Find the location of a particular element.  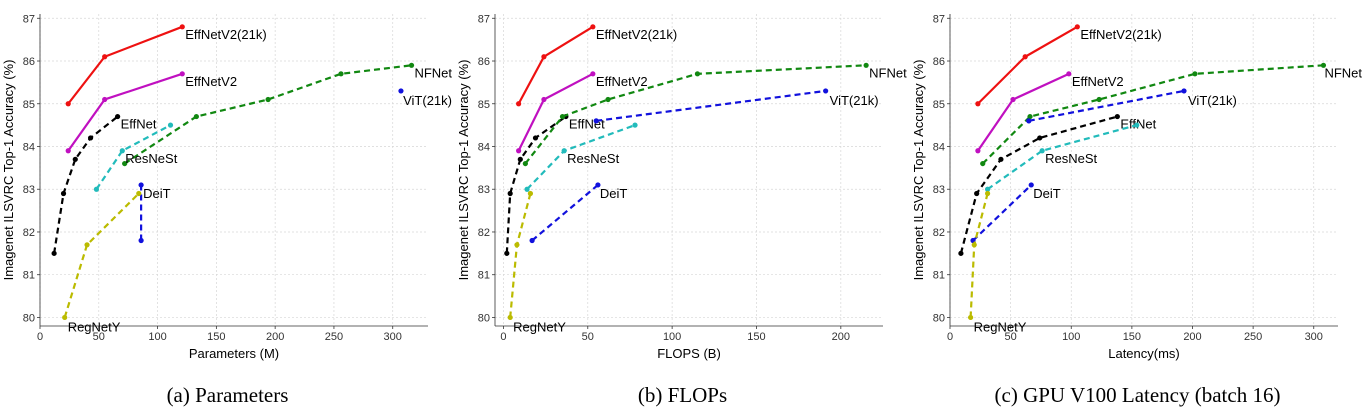

x-tick-label: 50 is located at coordinates (99, 337).